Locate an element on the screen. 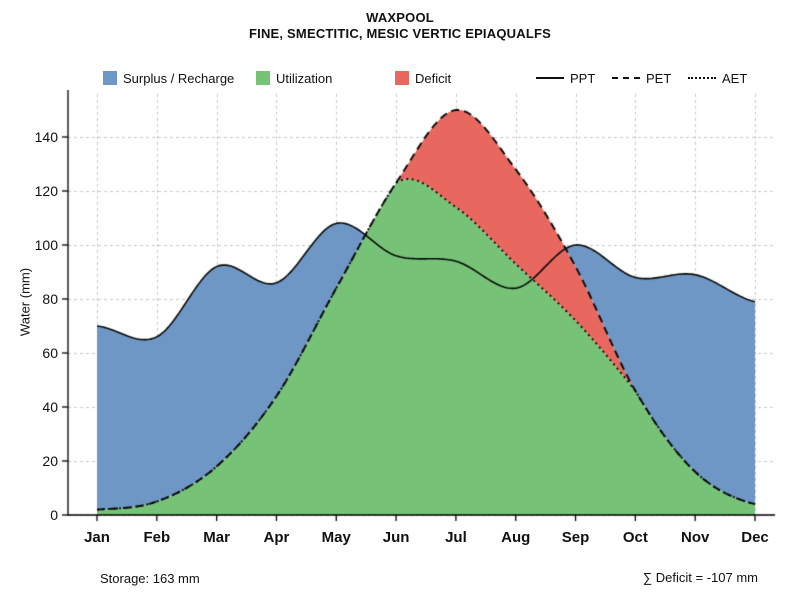 The height and width of the screenshot is (600, 800). x-axis-tick-label: Jan is located at coordinates (97, 537).